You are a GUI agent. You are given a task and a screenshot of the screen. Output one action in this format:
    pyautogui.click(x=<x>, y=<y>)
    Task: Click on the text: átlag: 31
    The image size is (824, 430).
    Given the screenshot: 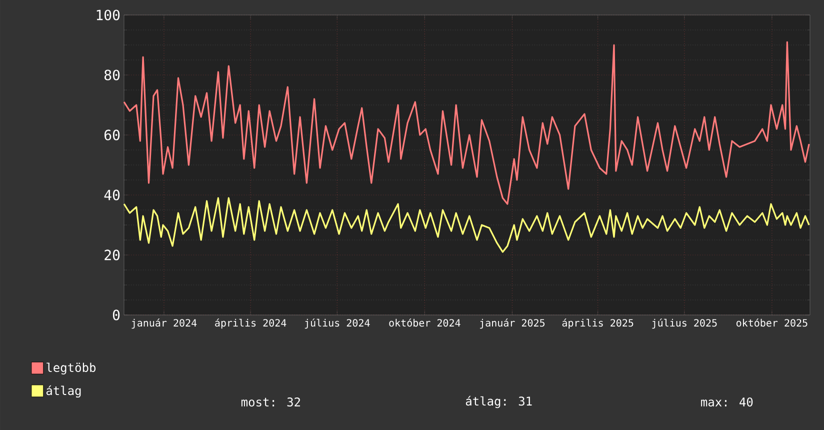 What is the action you would take?
    pyautogui.click(x=499, y=402)
    